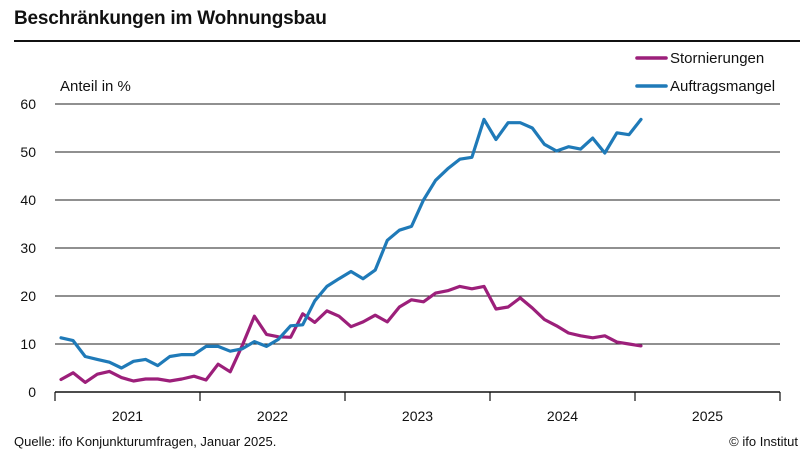 The height and width of the screenshot is (468, 810). I want to click on x-tick-labels: 2021 2022 2023 2024 2025, so click(417, 416).